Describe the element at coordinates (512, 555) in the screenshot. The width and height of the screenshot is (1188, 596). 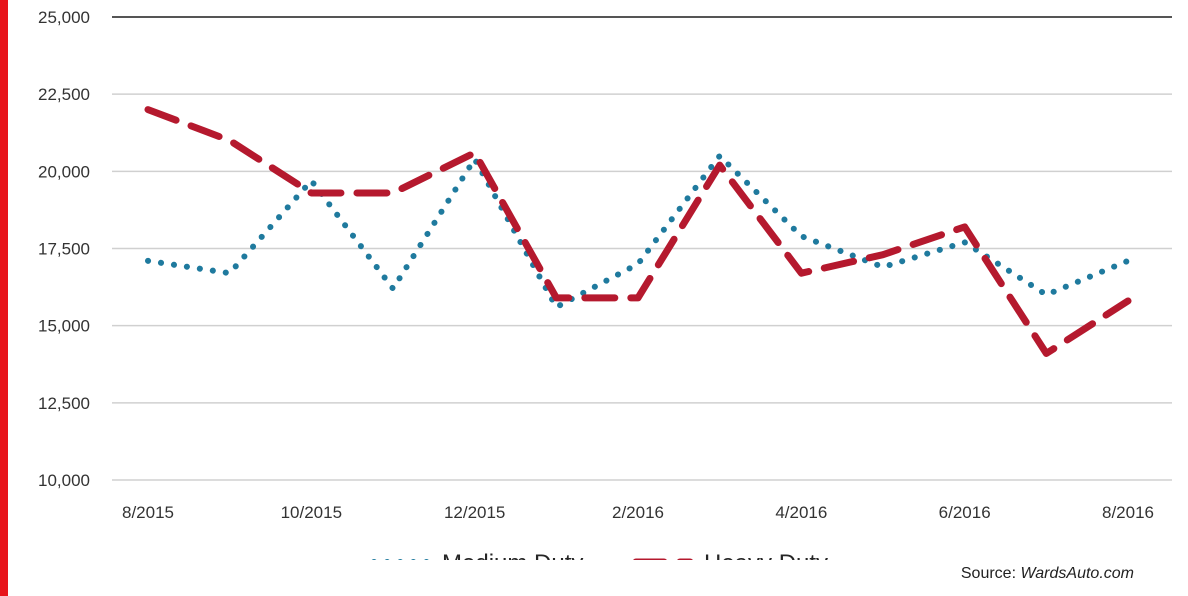
I see `legend-medium-duty-label: Medium Duty` at that location.